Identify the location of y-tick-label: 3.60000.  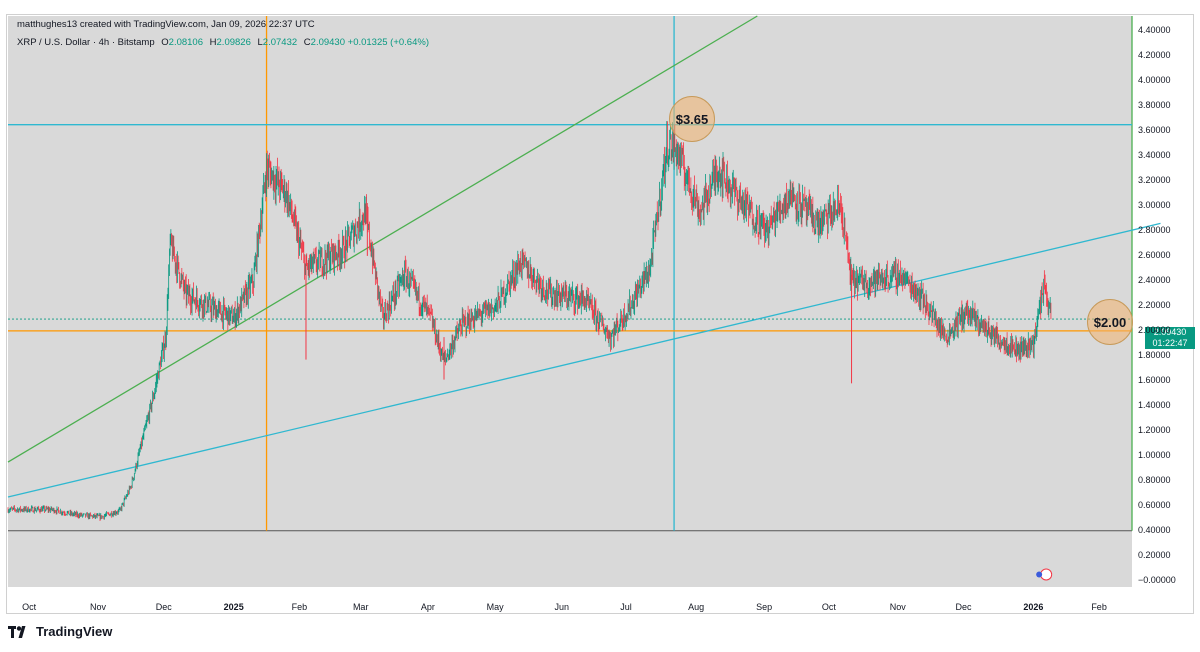
(1154, 129).